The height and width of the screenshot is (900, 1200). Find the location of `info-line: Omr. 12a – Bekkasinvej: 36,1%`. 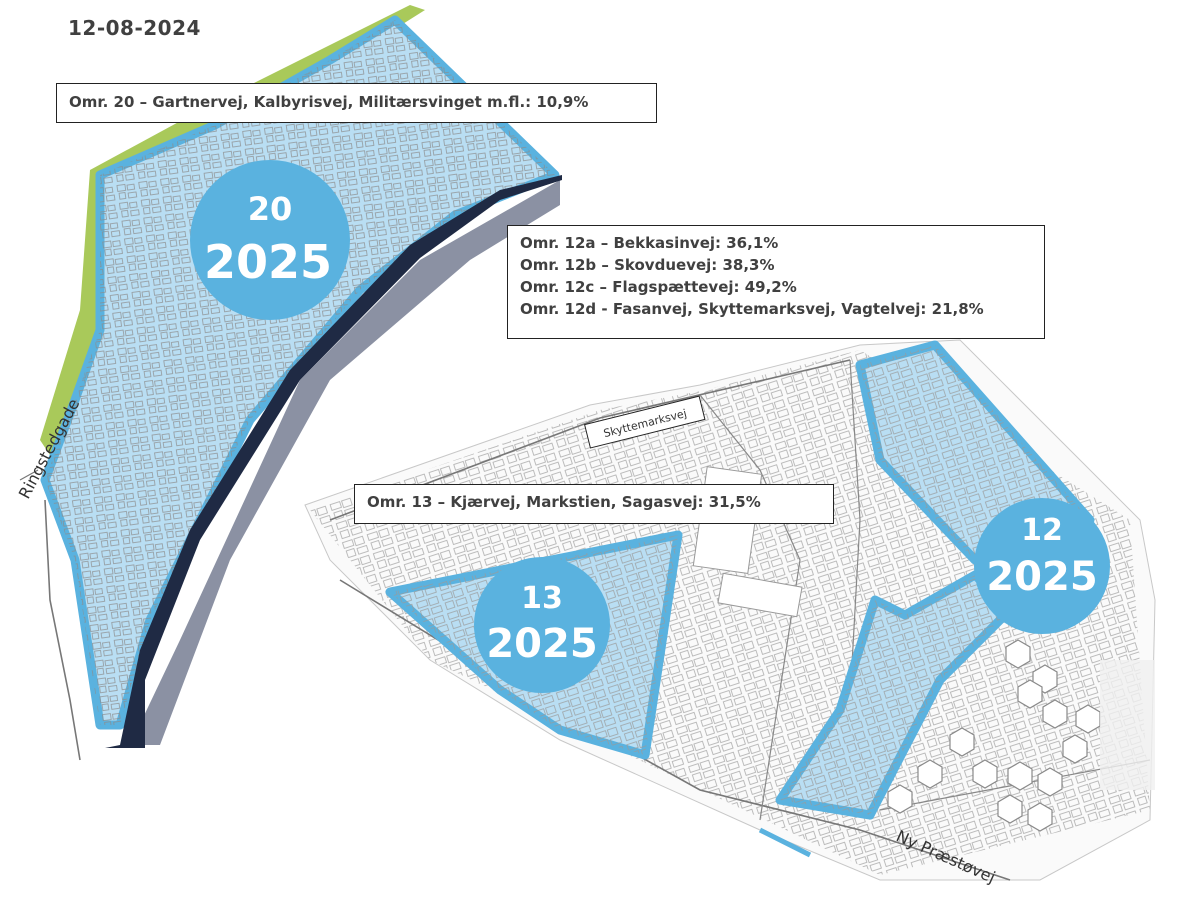

info-line: Omr. 12a – Bekkasinvej: 36,1% is located at coordinates (649, 243).